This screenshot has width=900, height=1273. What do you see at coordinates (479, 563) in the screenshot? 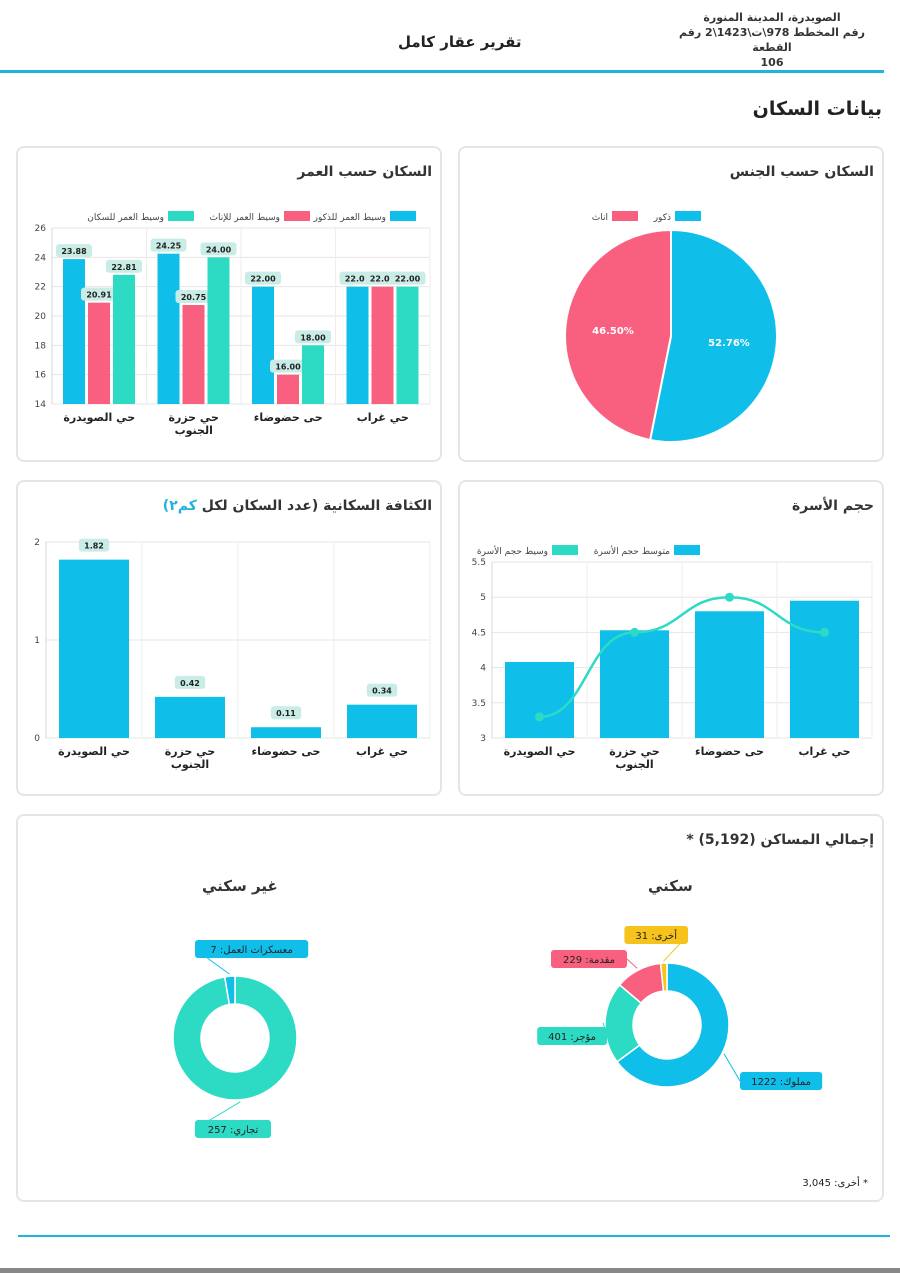
I see `family-ytick: 5.5` at bounding box center [479, 563].